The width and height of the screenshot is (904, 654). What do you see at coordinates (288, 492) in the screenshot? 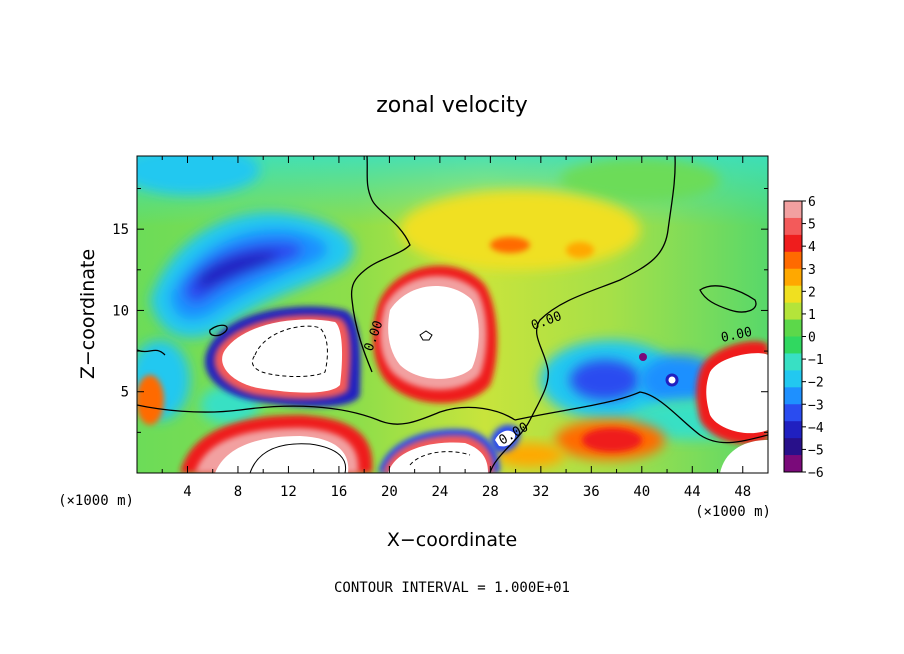
I see `x-tick-label: 12` at bounding box center [288, 492].